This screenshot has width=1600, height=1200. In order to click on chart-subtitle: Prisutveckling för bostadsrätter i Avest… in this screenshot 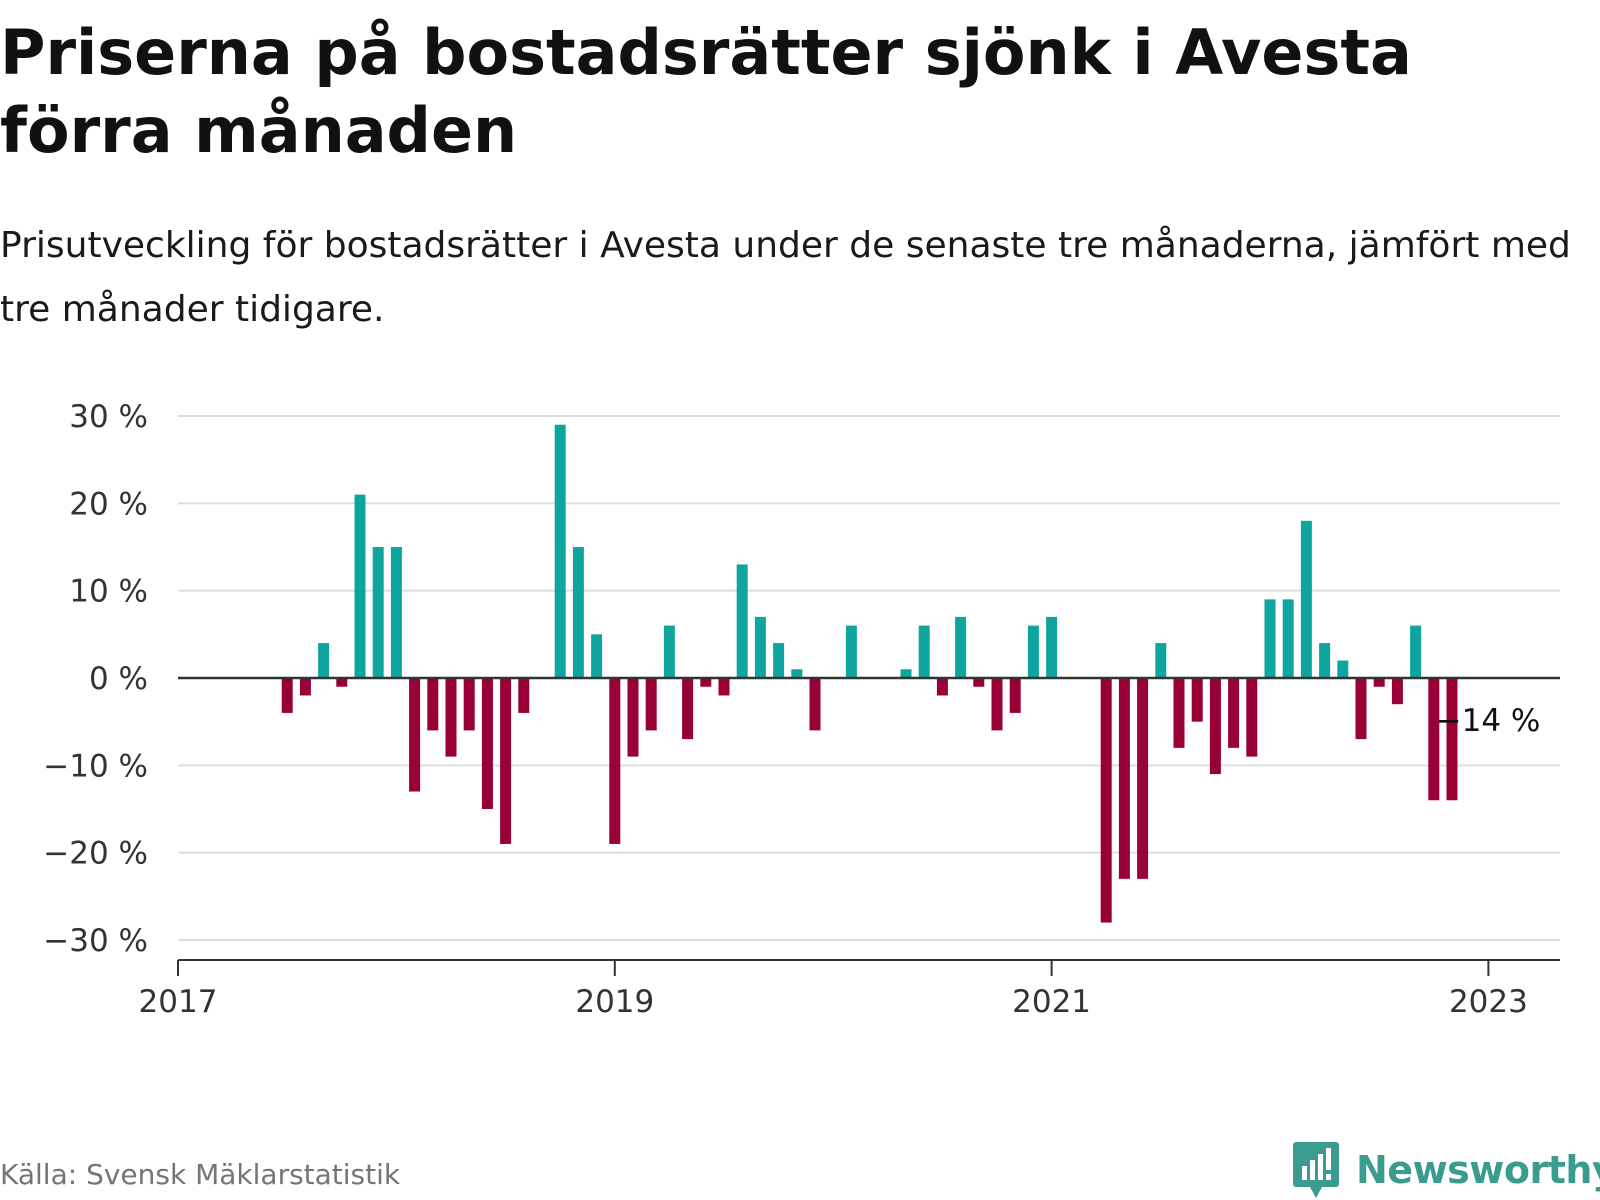, I will do `click(785, 277)`.